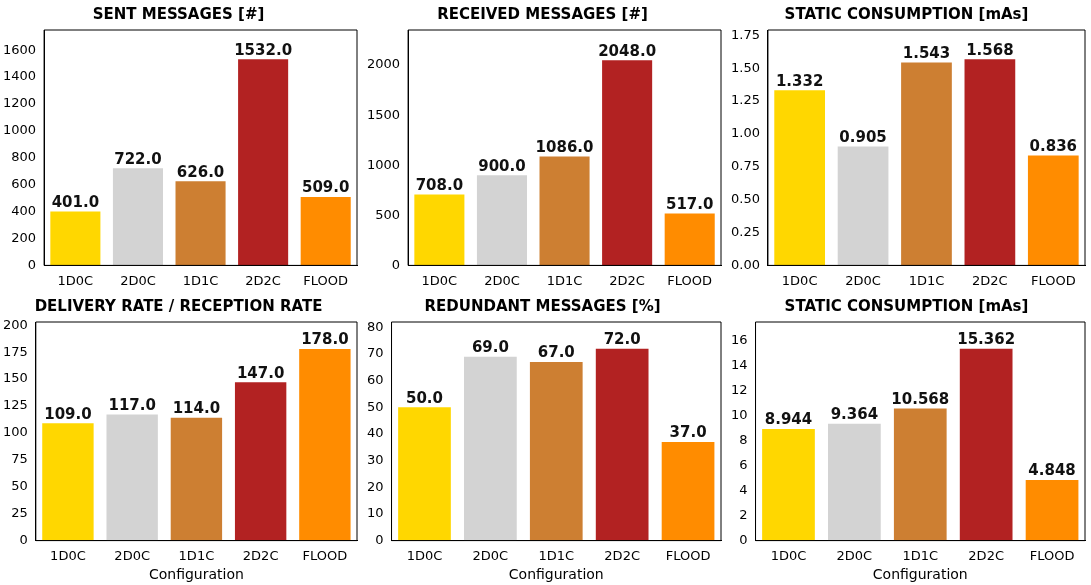  What do you see at coordinates (68, 555) in the screenshot?
I see `x-tick-label: 1D0C` at bounding box center [68, 555].